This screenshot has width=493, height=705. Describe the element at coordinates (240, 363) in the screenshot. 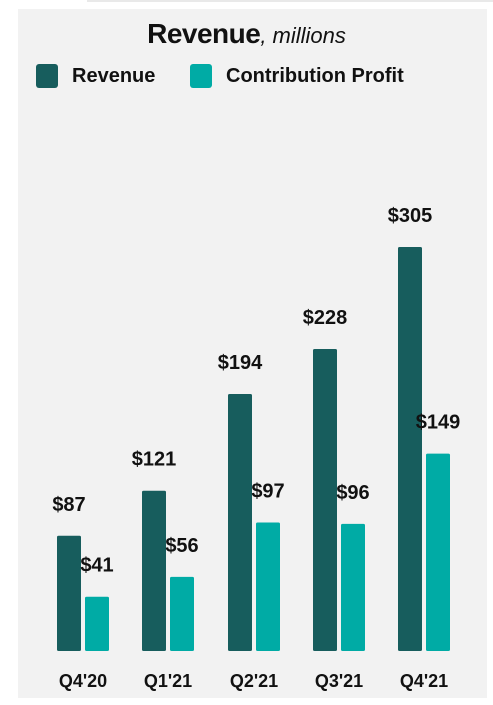

I see `data-label-revenue-q2-21: $194` at that location.